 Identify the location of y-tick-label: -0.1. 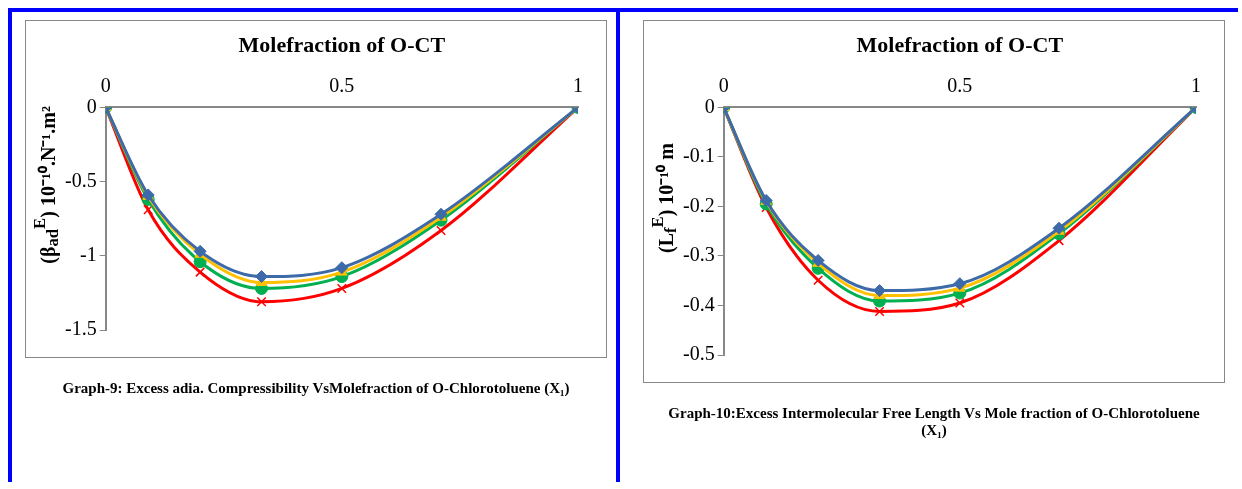
(699, 155).